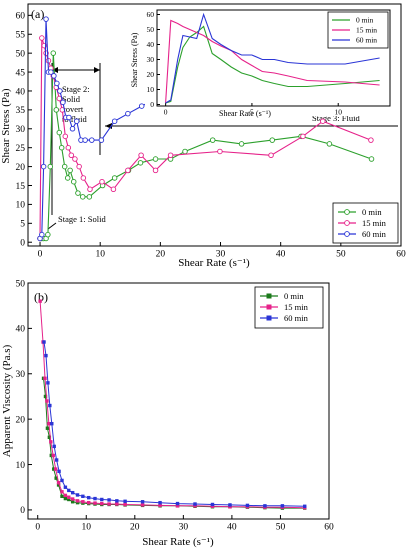  What do you see at coordinates (232, 528) in the screenshot?
I see `panel-b-x-tick-label-4: 40` at bounding box center [232, 528].